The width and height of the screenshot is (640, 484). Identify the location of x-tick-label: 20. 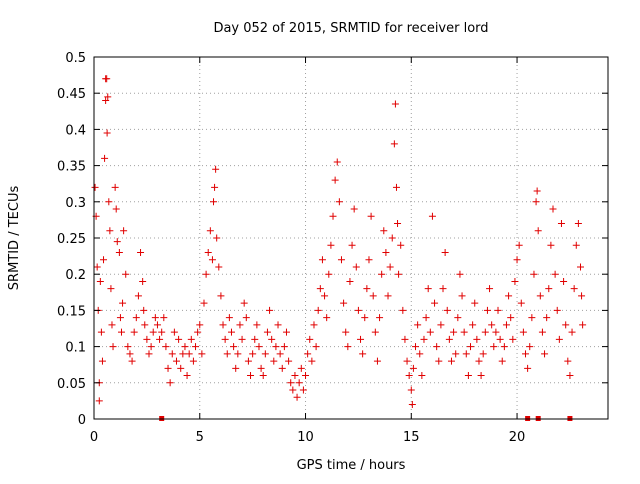
(517, 437).